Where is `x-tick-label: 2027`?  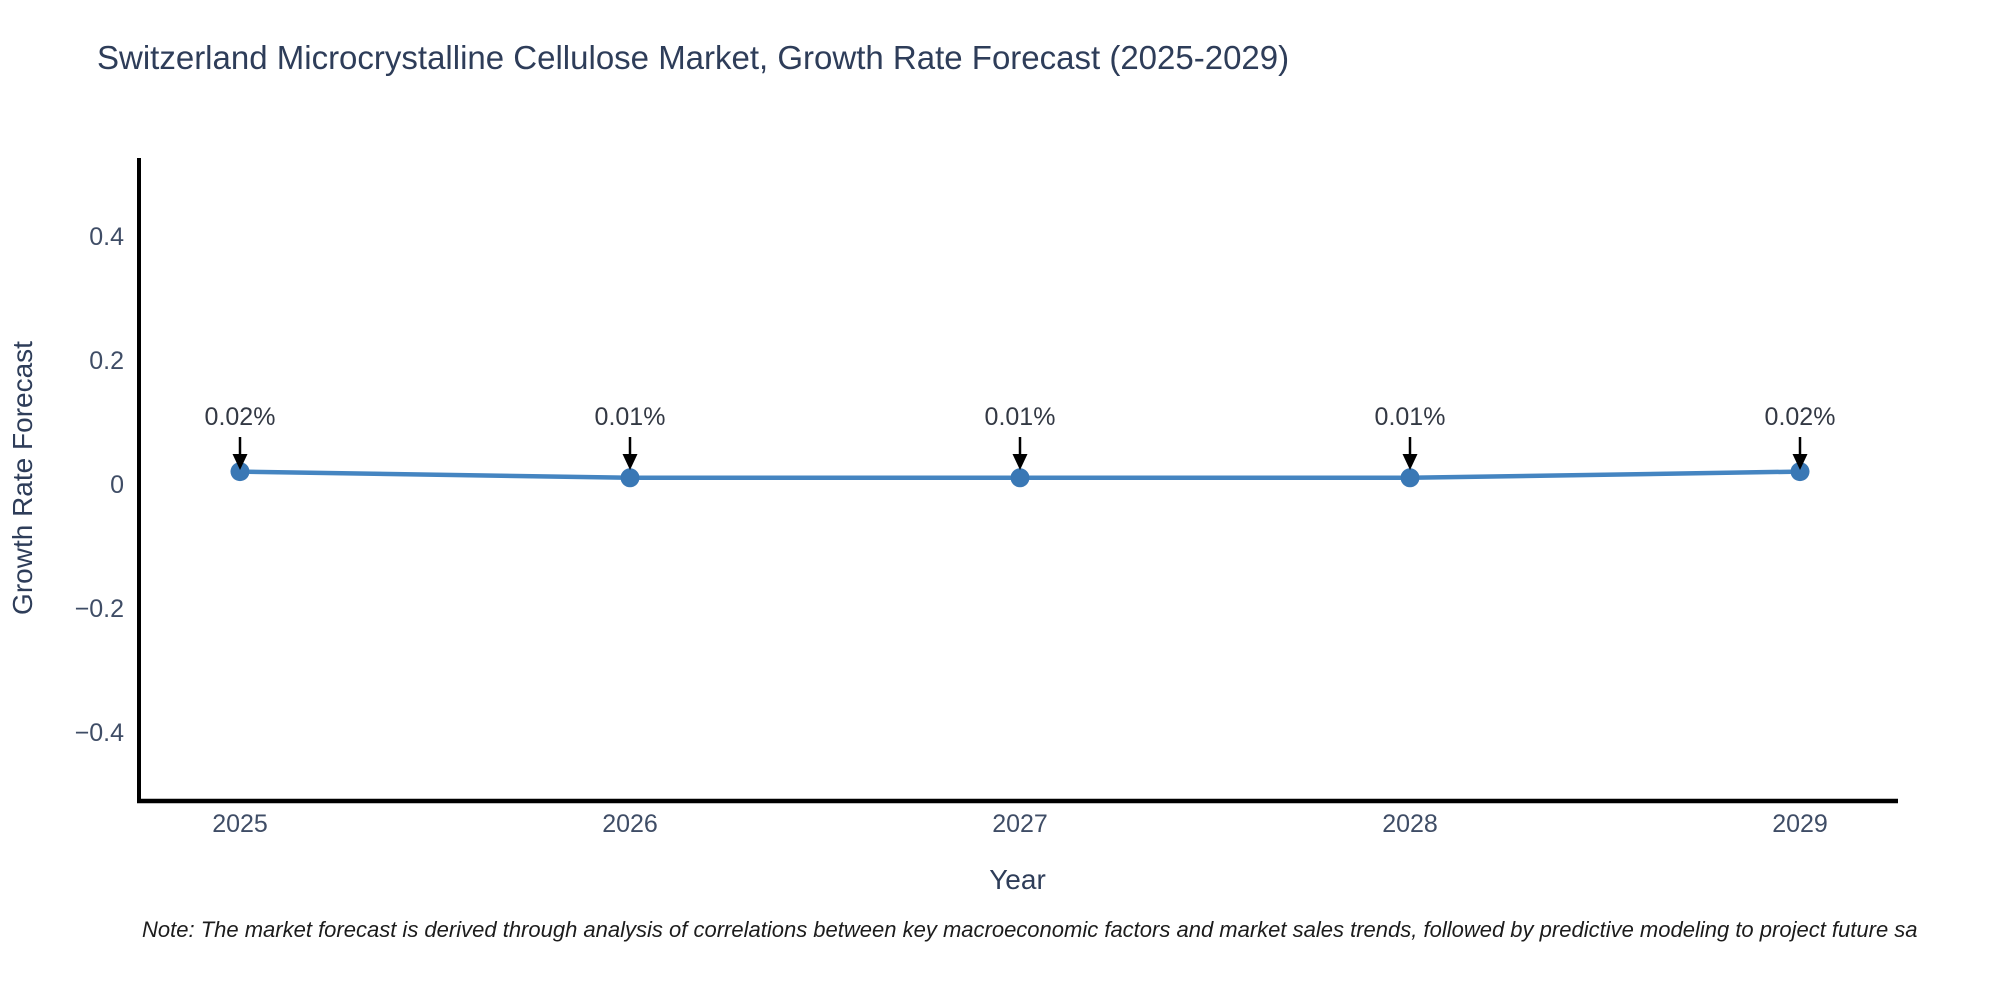
x-tick-label: 2027 is located at coordinates (1020, 824).